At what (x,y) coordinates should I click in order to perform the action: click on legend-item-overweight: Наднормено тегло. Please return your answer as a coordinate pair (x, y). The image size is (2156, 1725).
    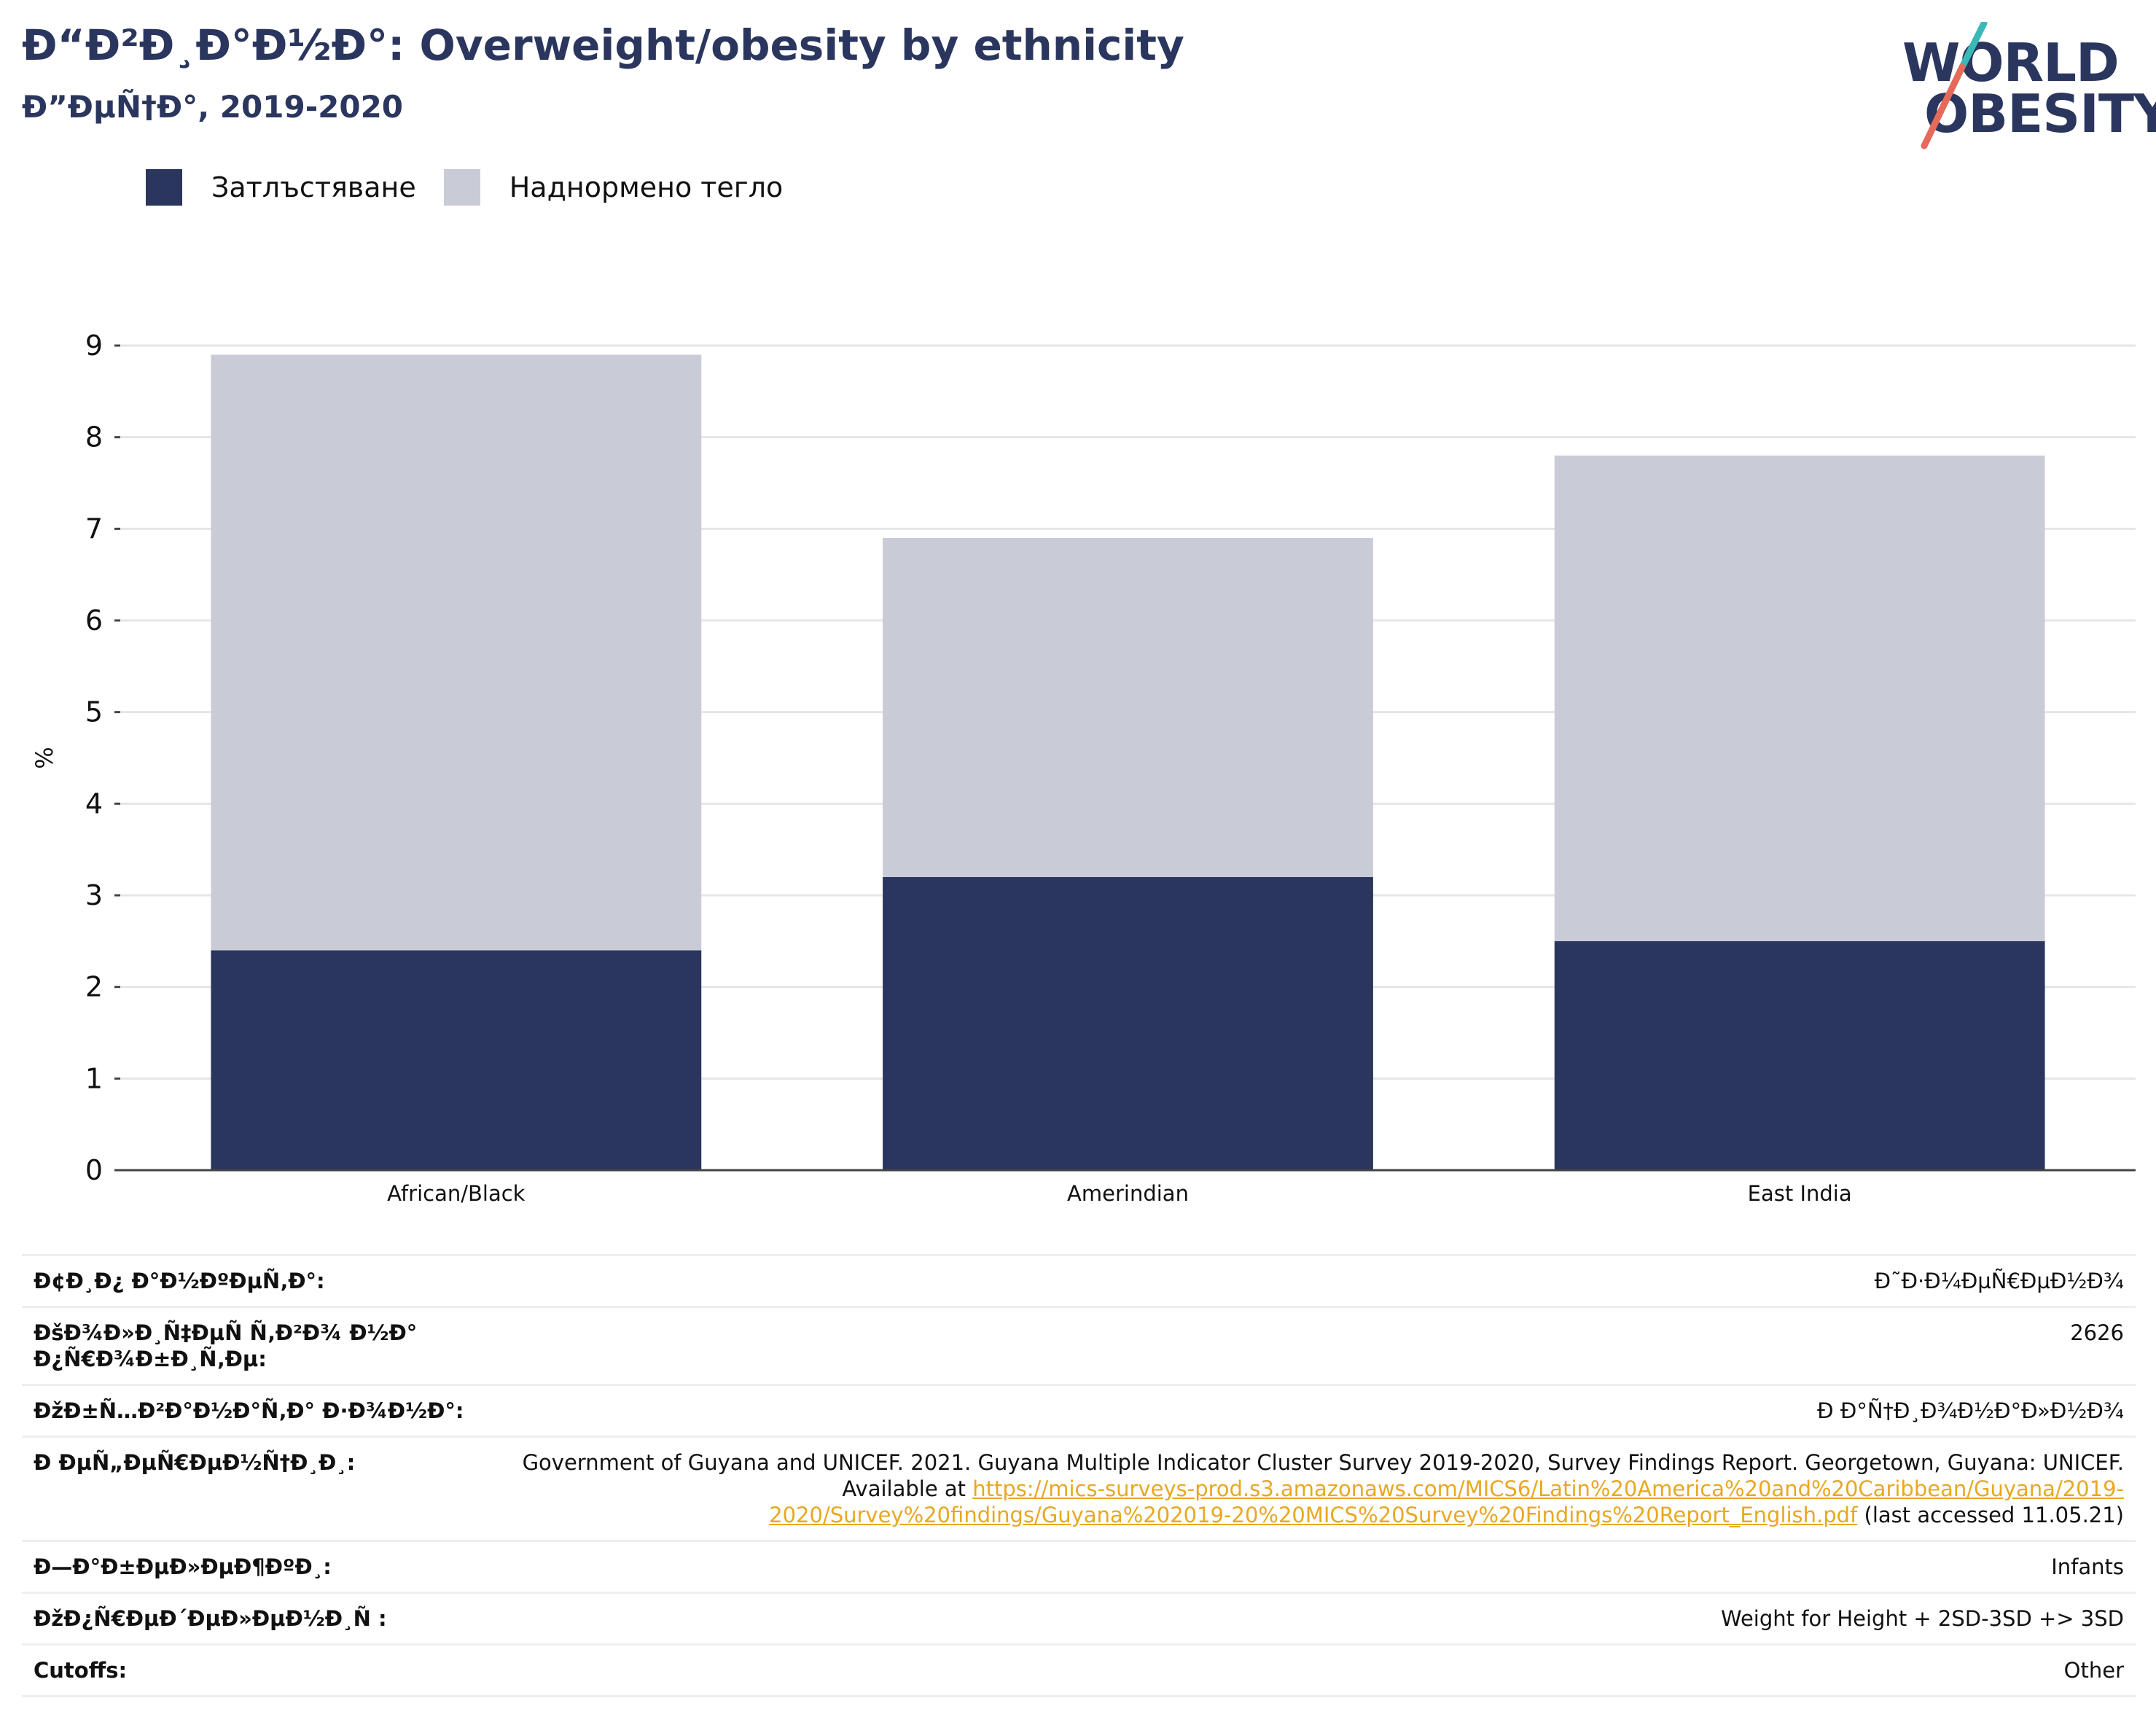
    Looking at the image, I should click on (613, 188).